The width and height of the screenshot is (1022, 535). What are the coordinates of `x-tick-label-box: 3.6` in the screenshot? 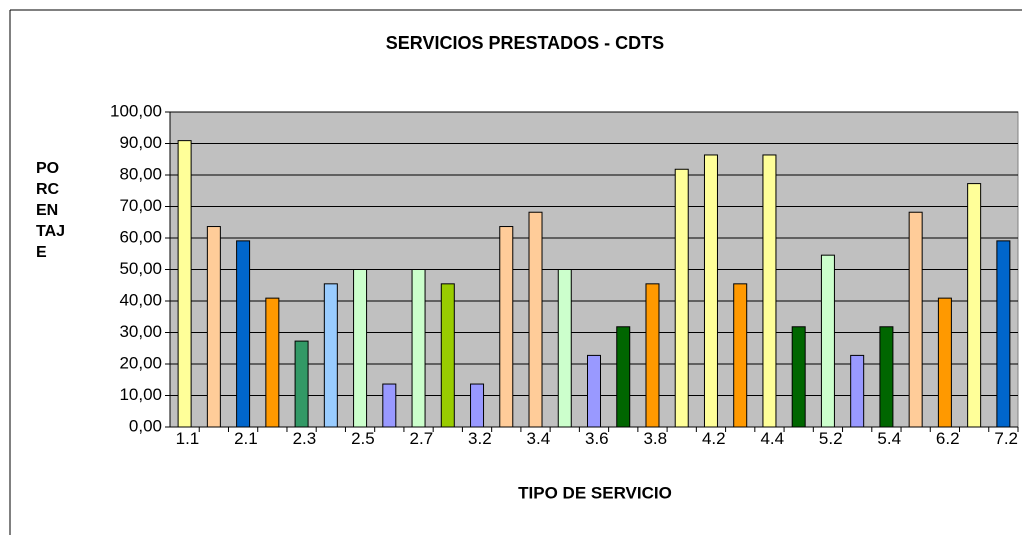 It's located at (597, 438).